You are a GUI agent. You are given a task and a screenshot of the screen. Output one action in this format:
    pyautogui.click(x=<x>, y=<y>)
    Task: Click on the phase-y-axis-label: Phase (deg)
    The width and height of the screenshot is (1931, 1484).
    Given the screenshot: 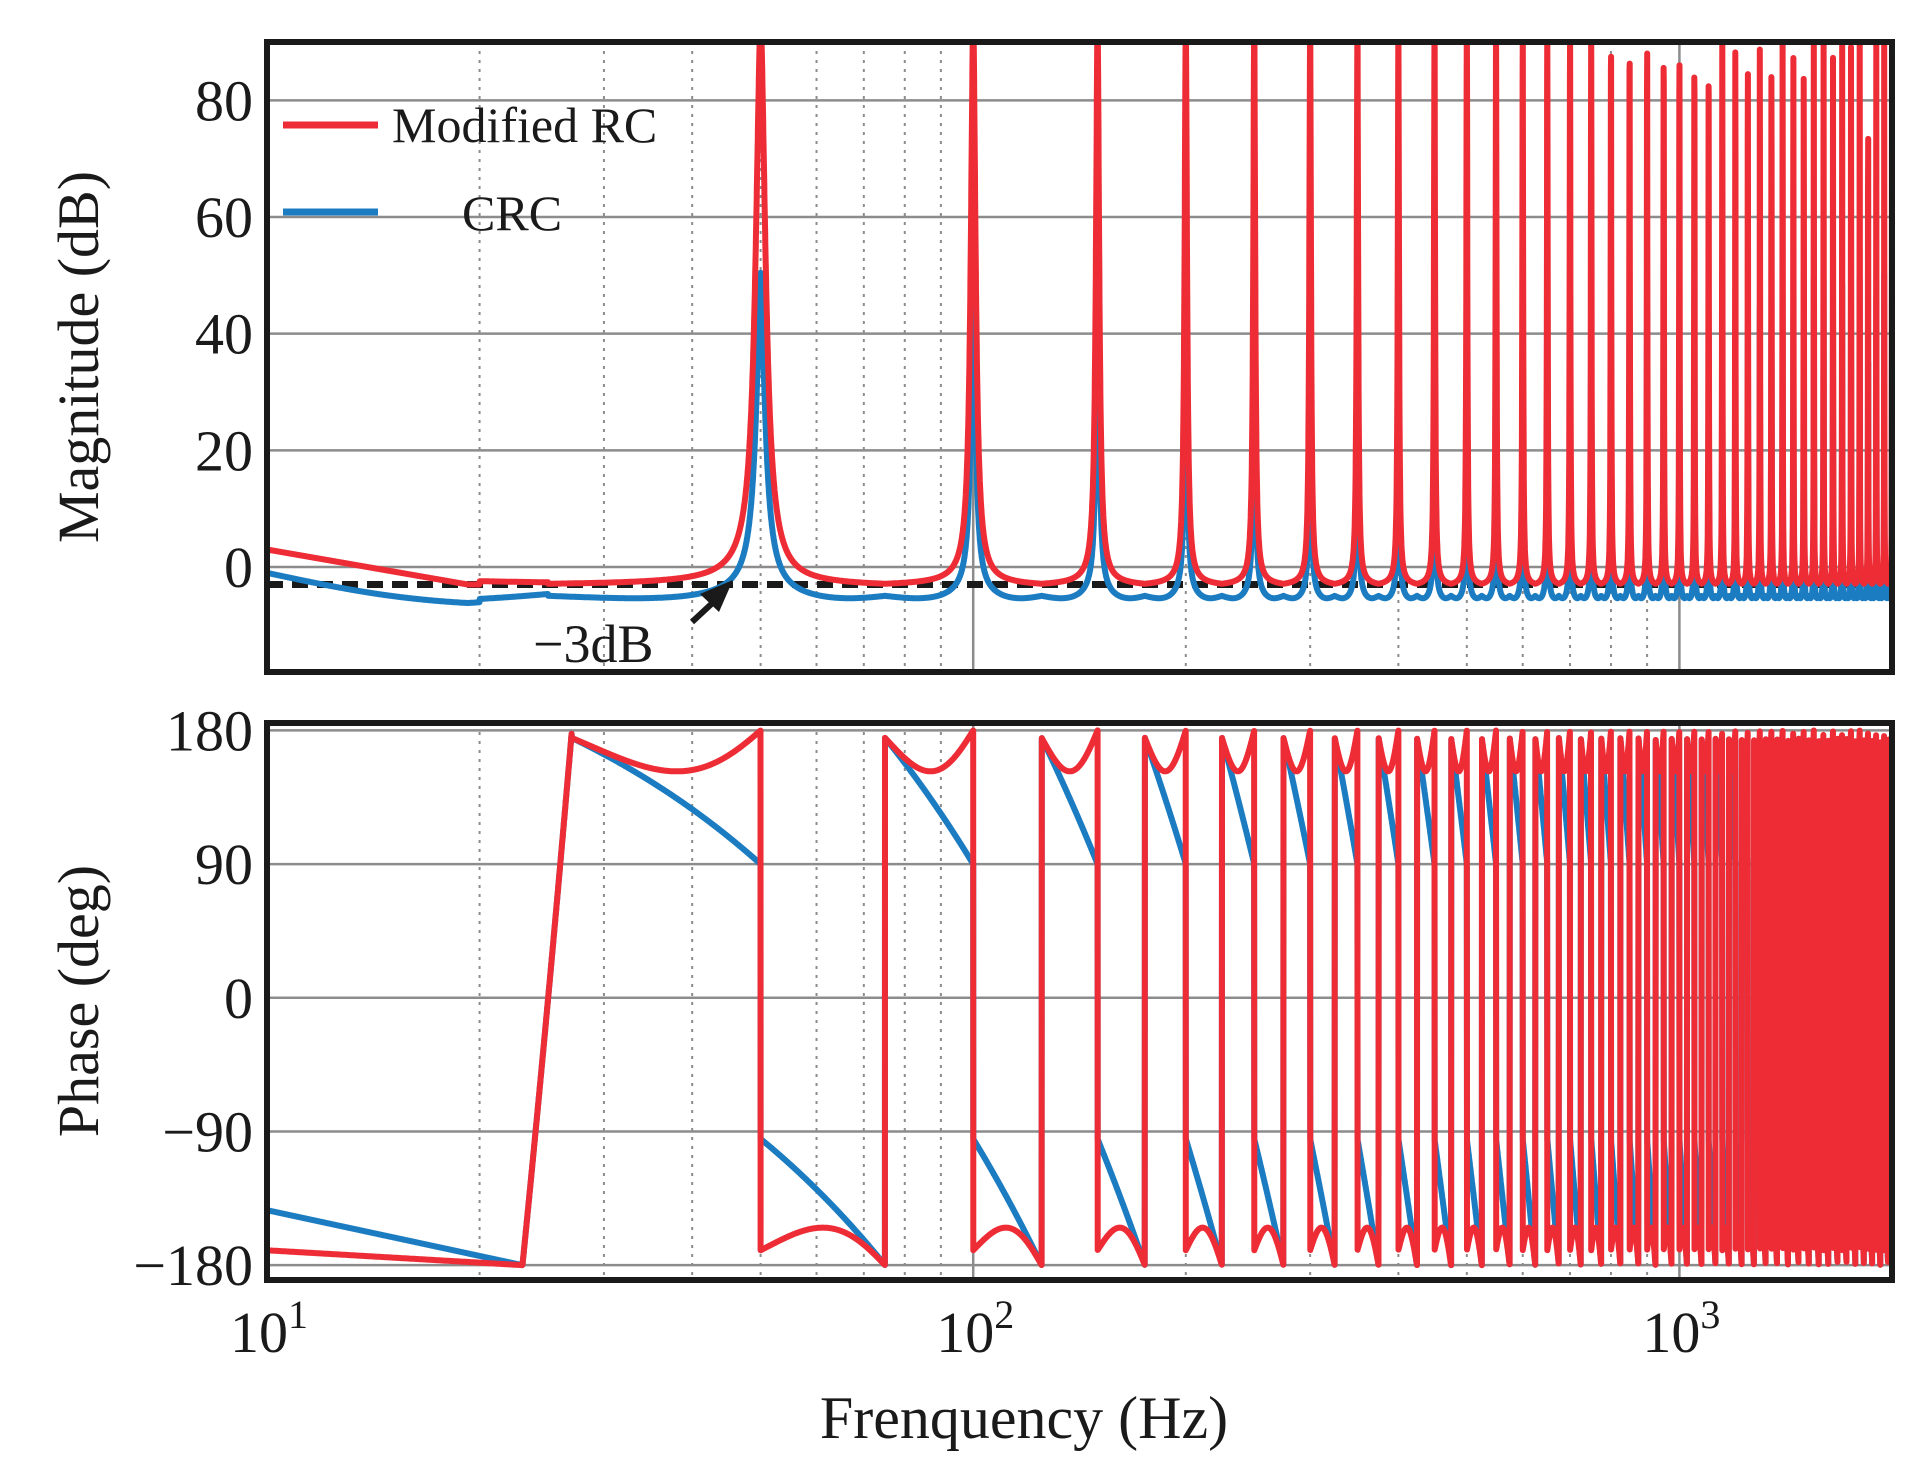 What is the action you would take?
    pyautogui.click(x=78, y=1001)
    